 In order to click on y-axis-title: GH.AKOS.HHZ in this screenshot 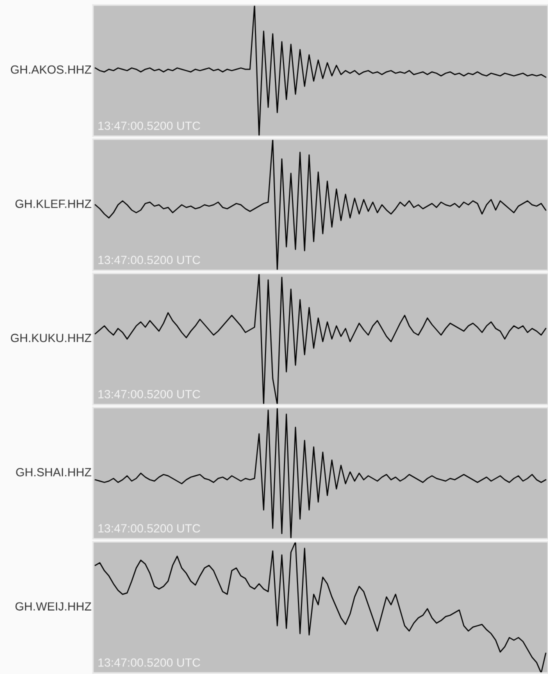, I will do `click(51, 69)`.